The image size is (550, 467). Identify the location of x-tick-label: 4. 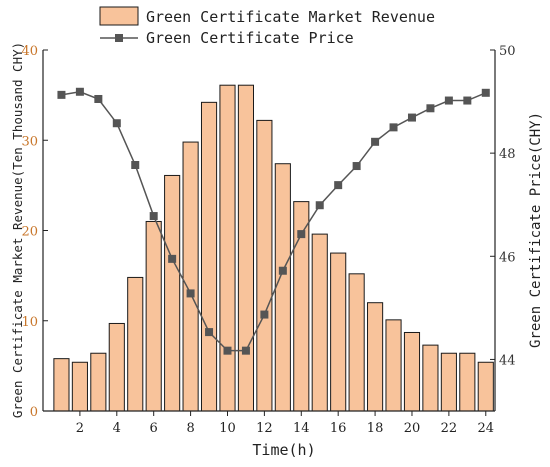
(117, 428).